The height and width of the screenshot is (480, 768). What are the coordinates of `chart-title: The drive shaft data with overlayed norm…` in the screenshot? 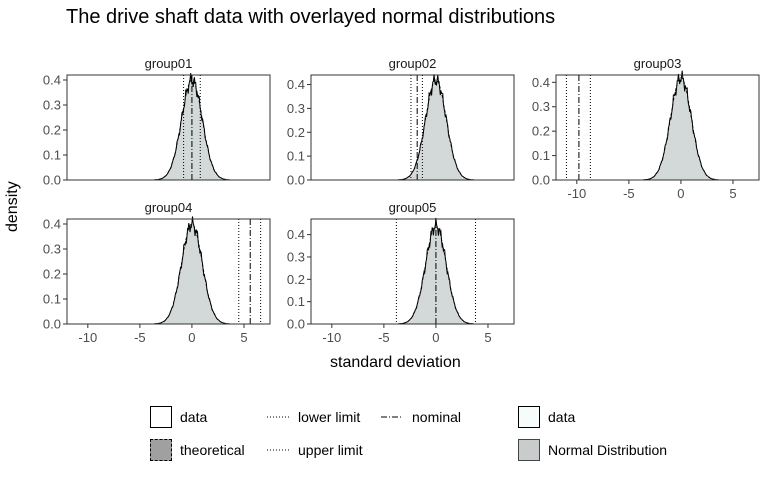 It's located at (311, 17).